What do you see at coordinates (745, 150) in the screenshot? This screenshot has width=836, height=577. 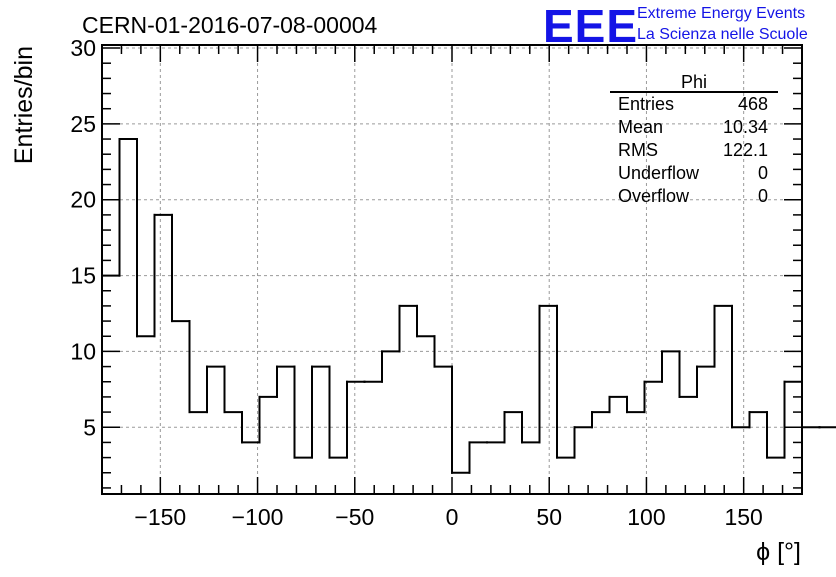 I see `stats-value-rms: 122.1` at bounding box center [745, 150].